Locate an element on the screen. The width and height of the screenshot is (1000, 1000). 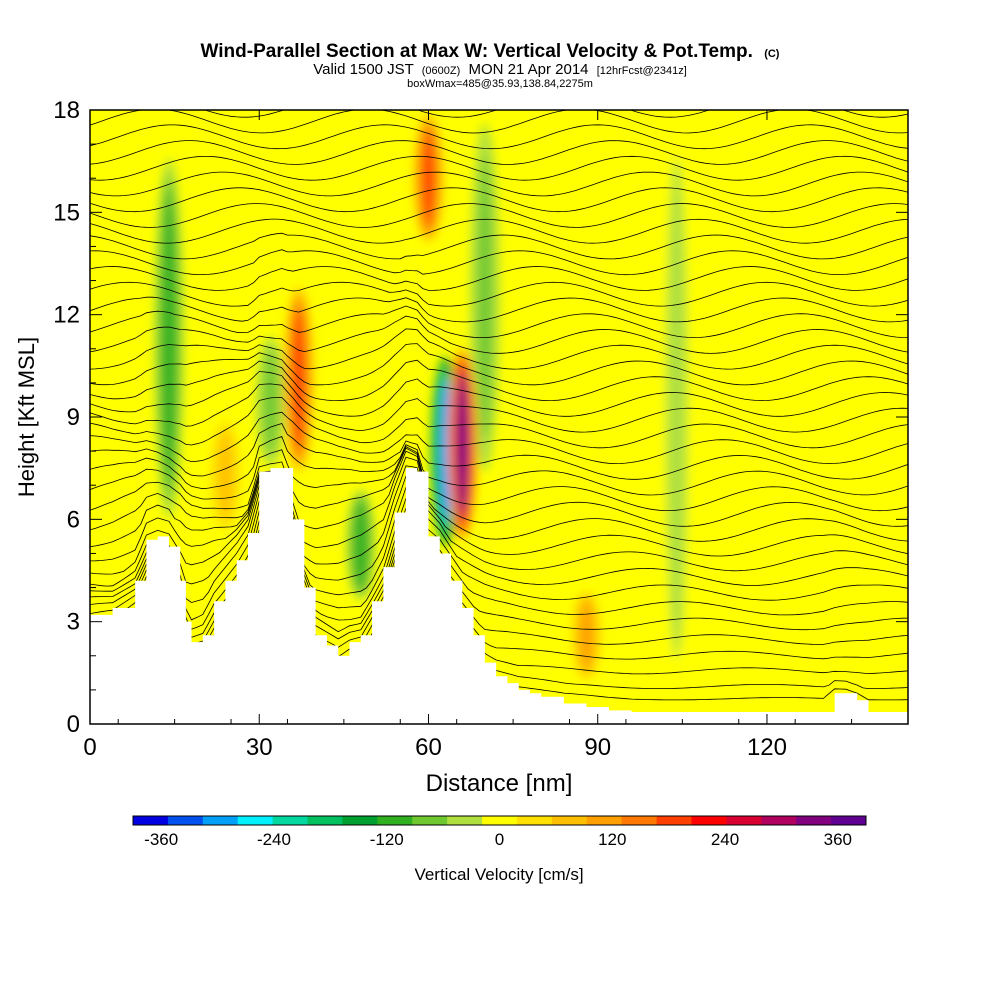
colorbar-frame is located at coordinates (499, 820).